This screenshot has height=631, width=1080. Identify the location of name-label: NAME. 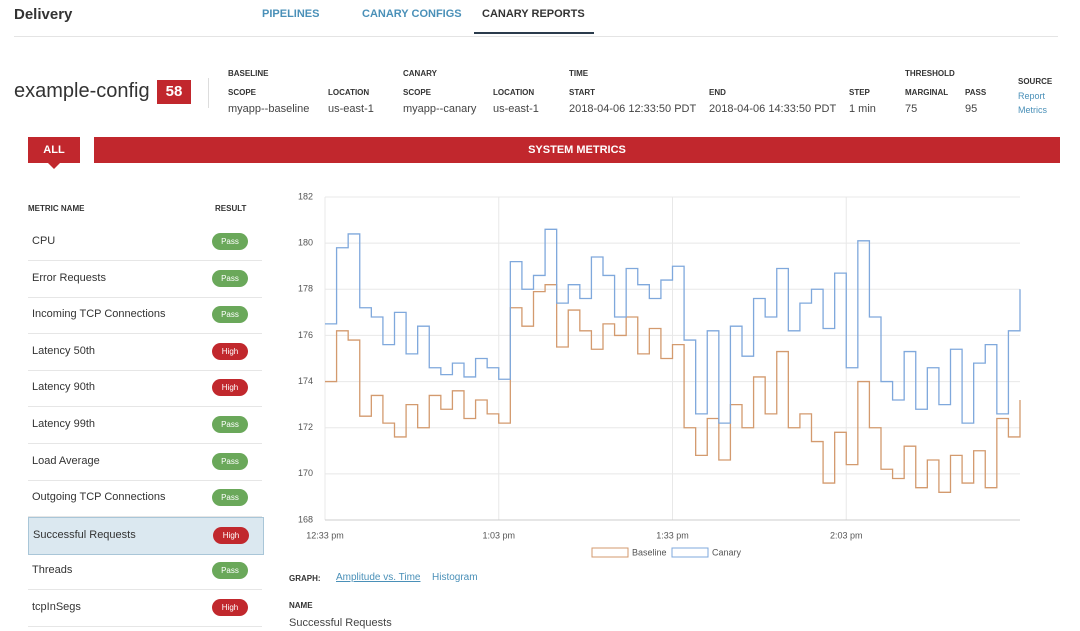
(301, 605).